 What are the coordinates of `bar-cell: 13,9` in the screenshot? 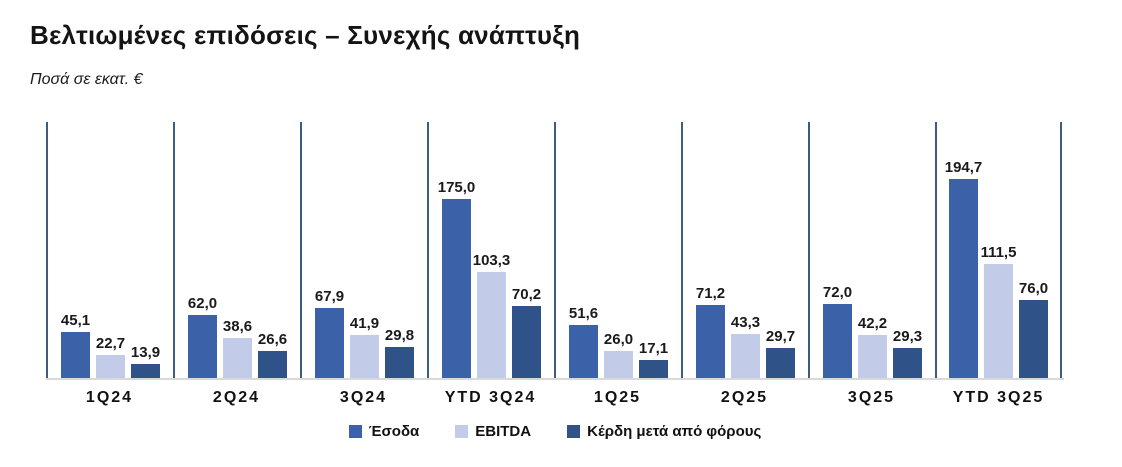 It's located at (145, 360).